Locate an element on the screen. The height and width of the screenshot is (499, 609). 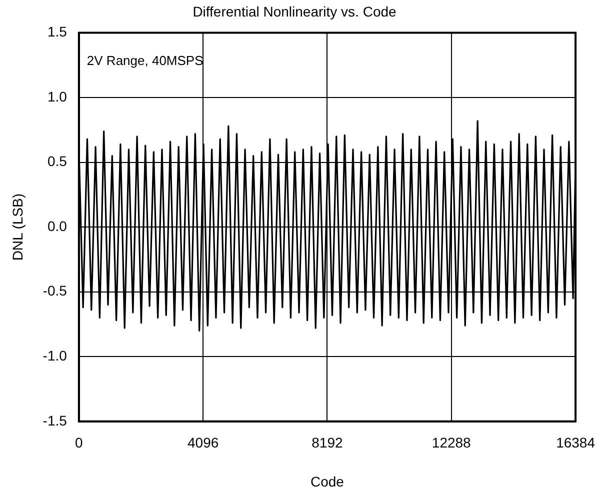
y-tick-label: -1.5 is located at coordinates (55, 420).